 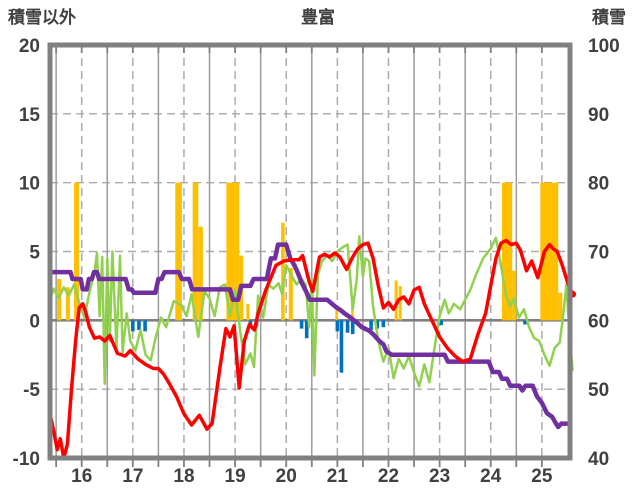 What do you see at coordinates (318, 17) in the screenshot?
I see `chart-title: 豊富` at bounding box center [318, 17].